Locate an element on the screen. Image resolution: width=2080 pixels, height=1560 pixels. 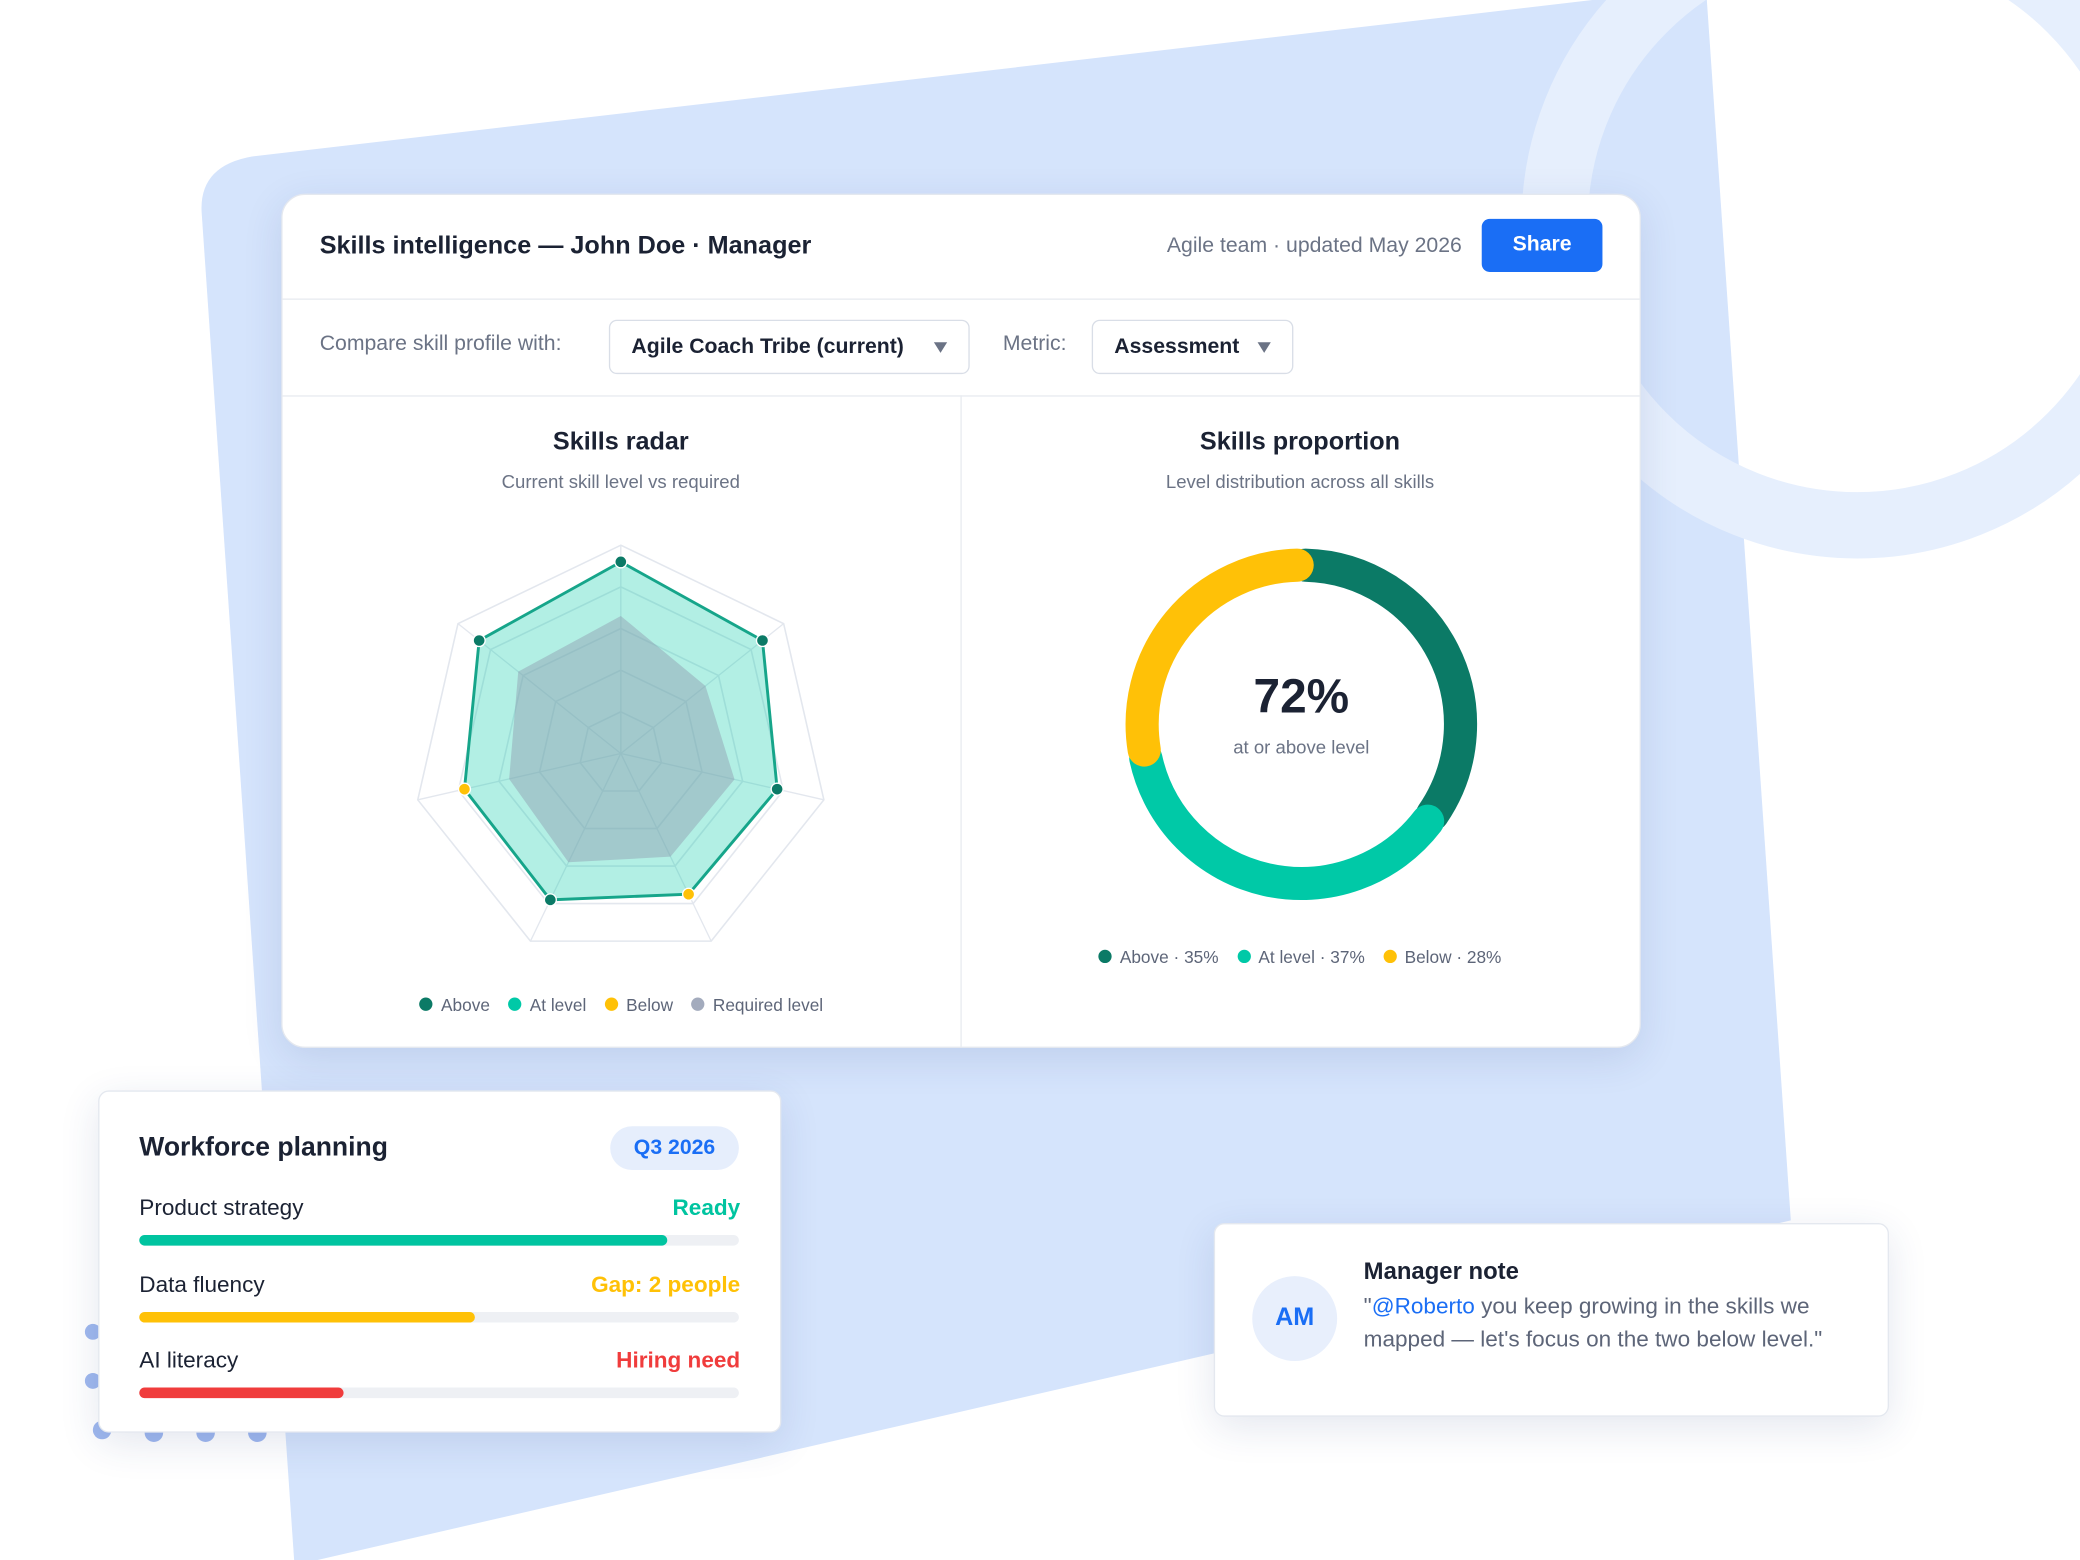
current-area is located at coordinates (620, 731).